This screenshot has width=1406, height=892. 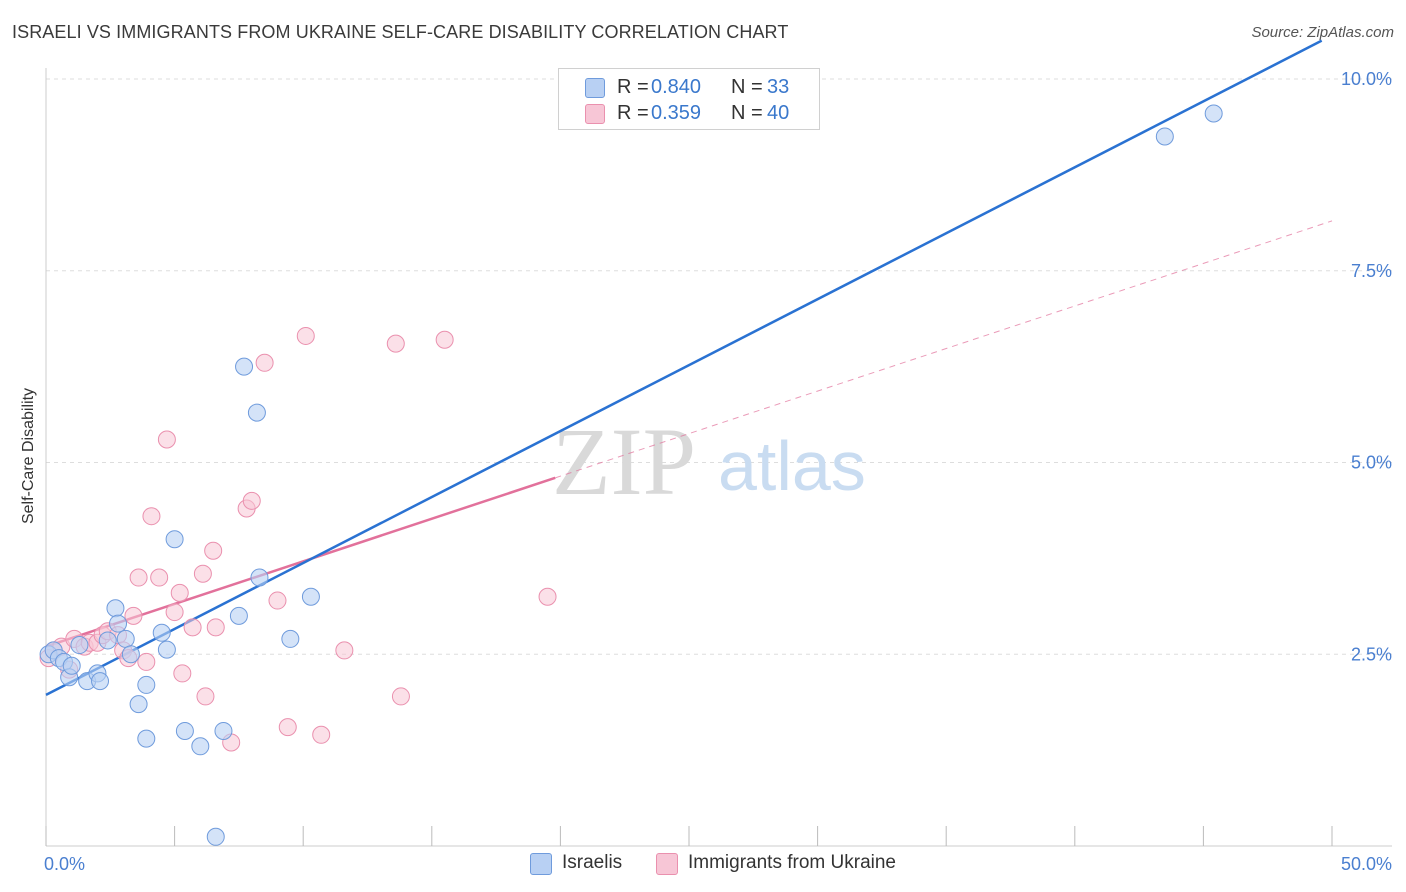 What do you see at coordinates (778, 87) in the screenshot?
I see `n-value: 33` at bounding box center [778, 87].